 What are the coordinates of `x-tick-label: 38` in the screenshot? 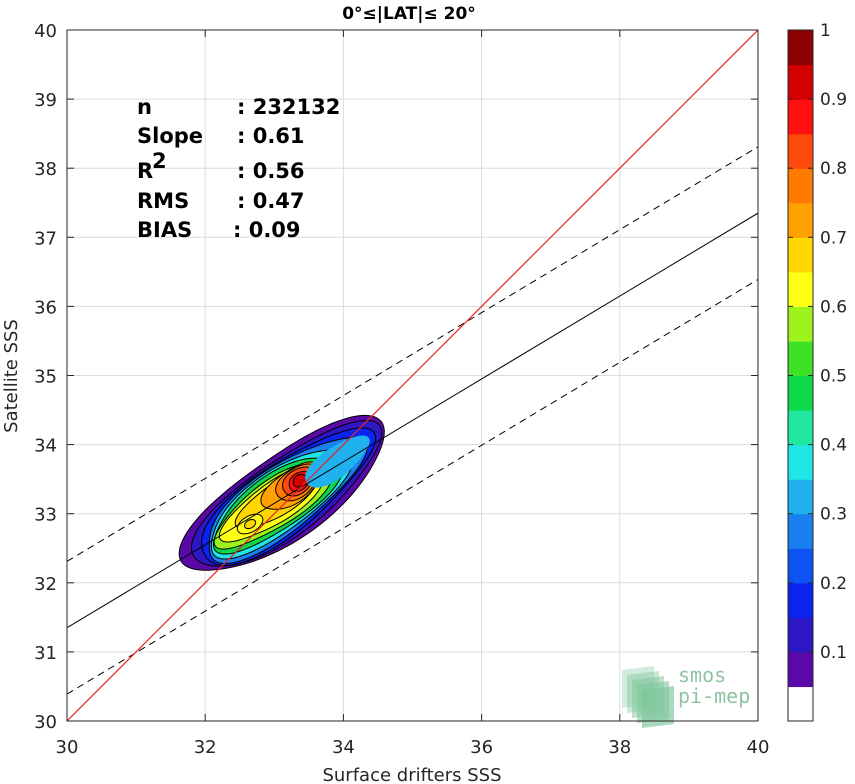 It's located at (619, 747).